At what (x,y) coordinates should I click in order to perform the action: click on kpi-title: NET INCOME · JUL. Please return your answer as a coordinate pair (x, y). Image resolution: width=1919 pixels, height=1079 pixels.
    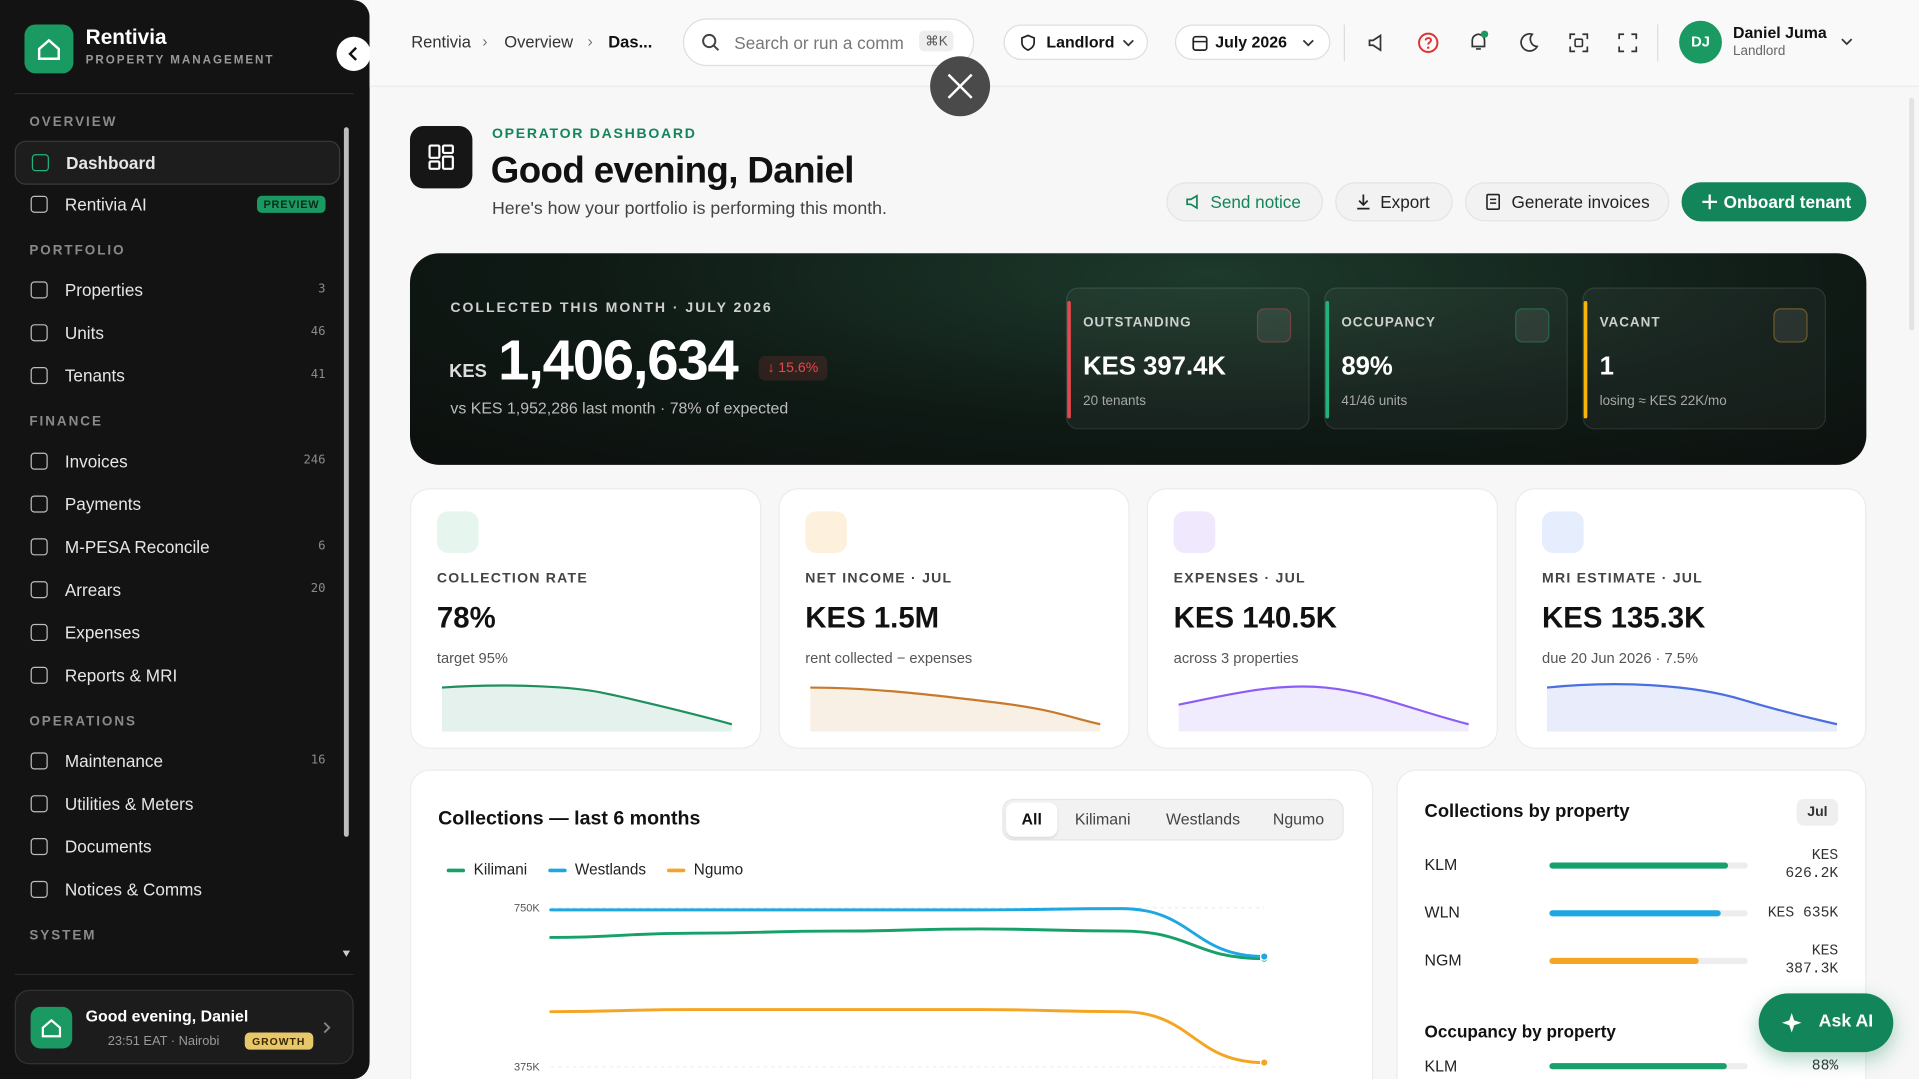
    Looking at the image, I should click on (879, 579).